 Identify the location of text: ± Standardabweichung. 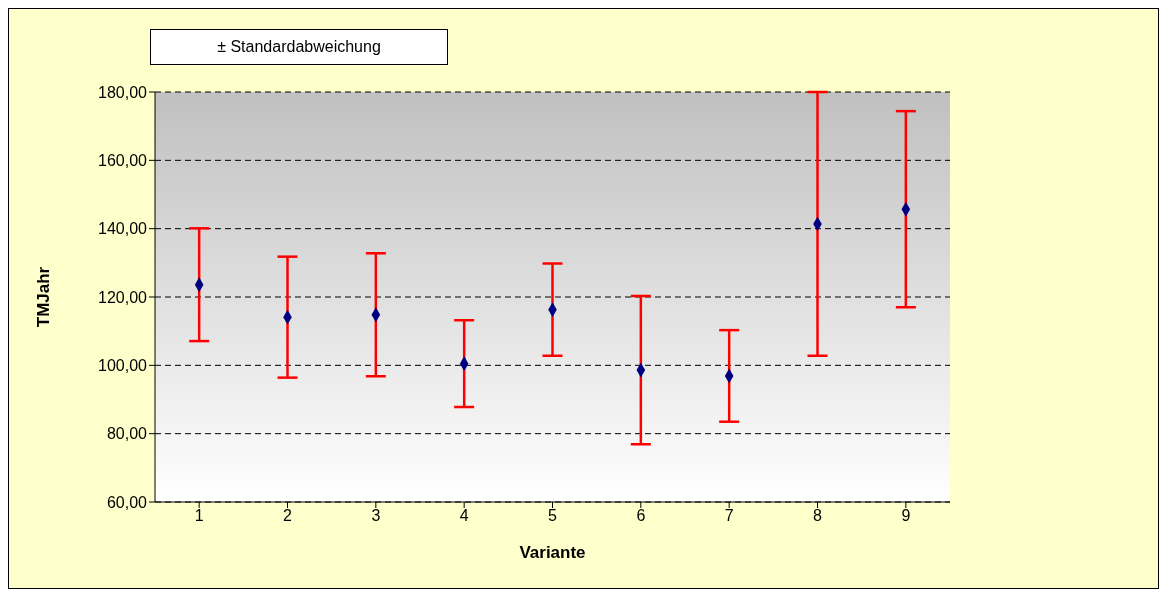
(299, 47).